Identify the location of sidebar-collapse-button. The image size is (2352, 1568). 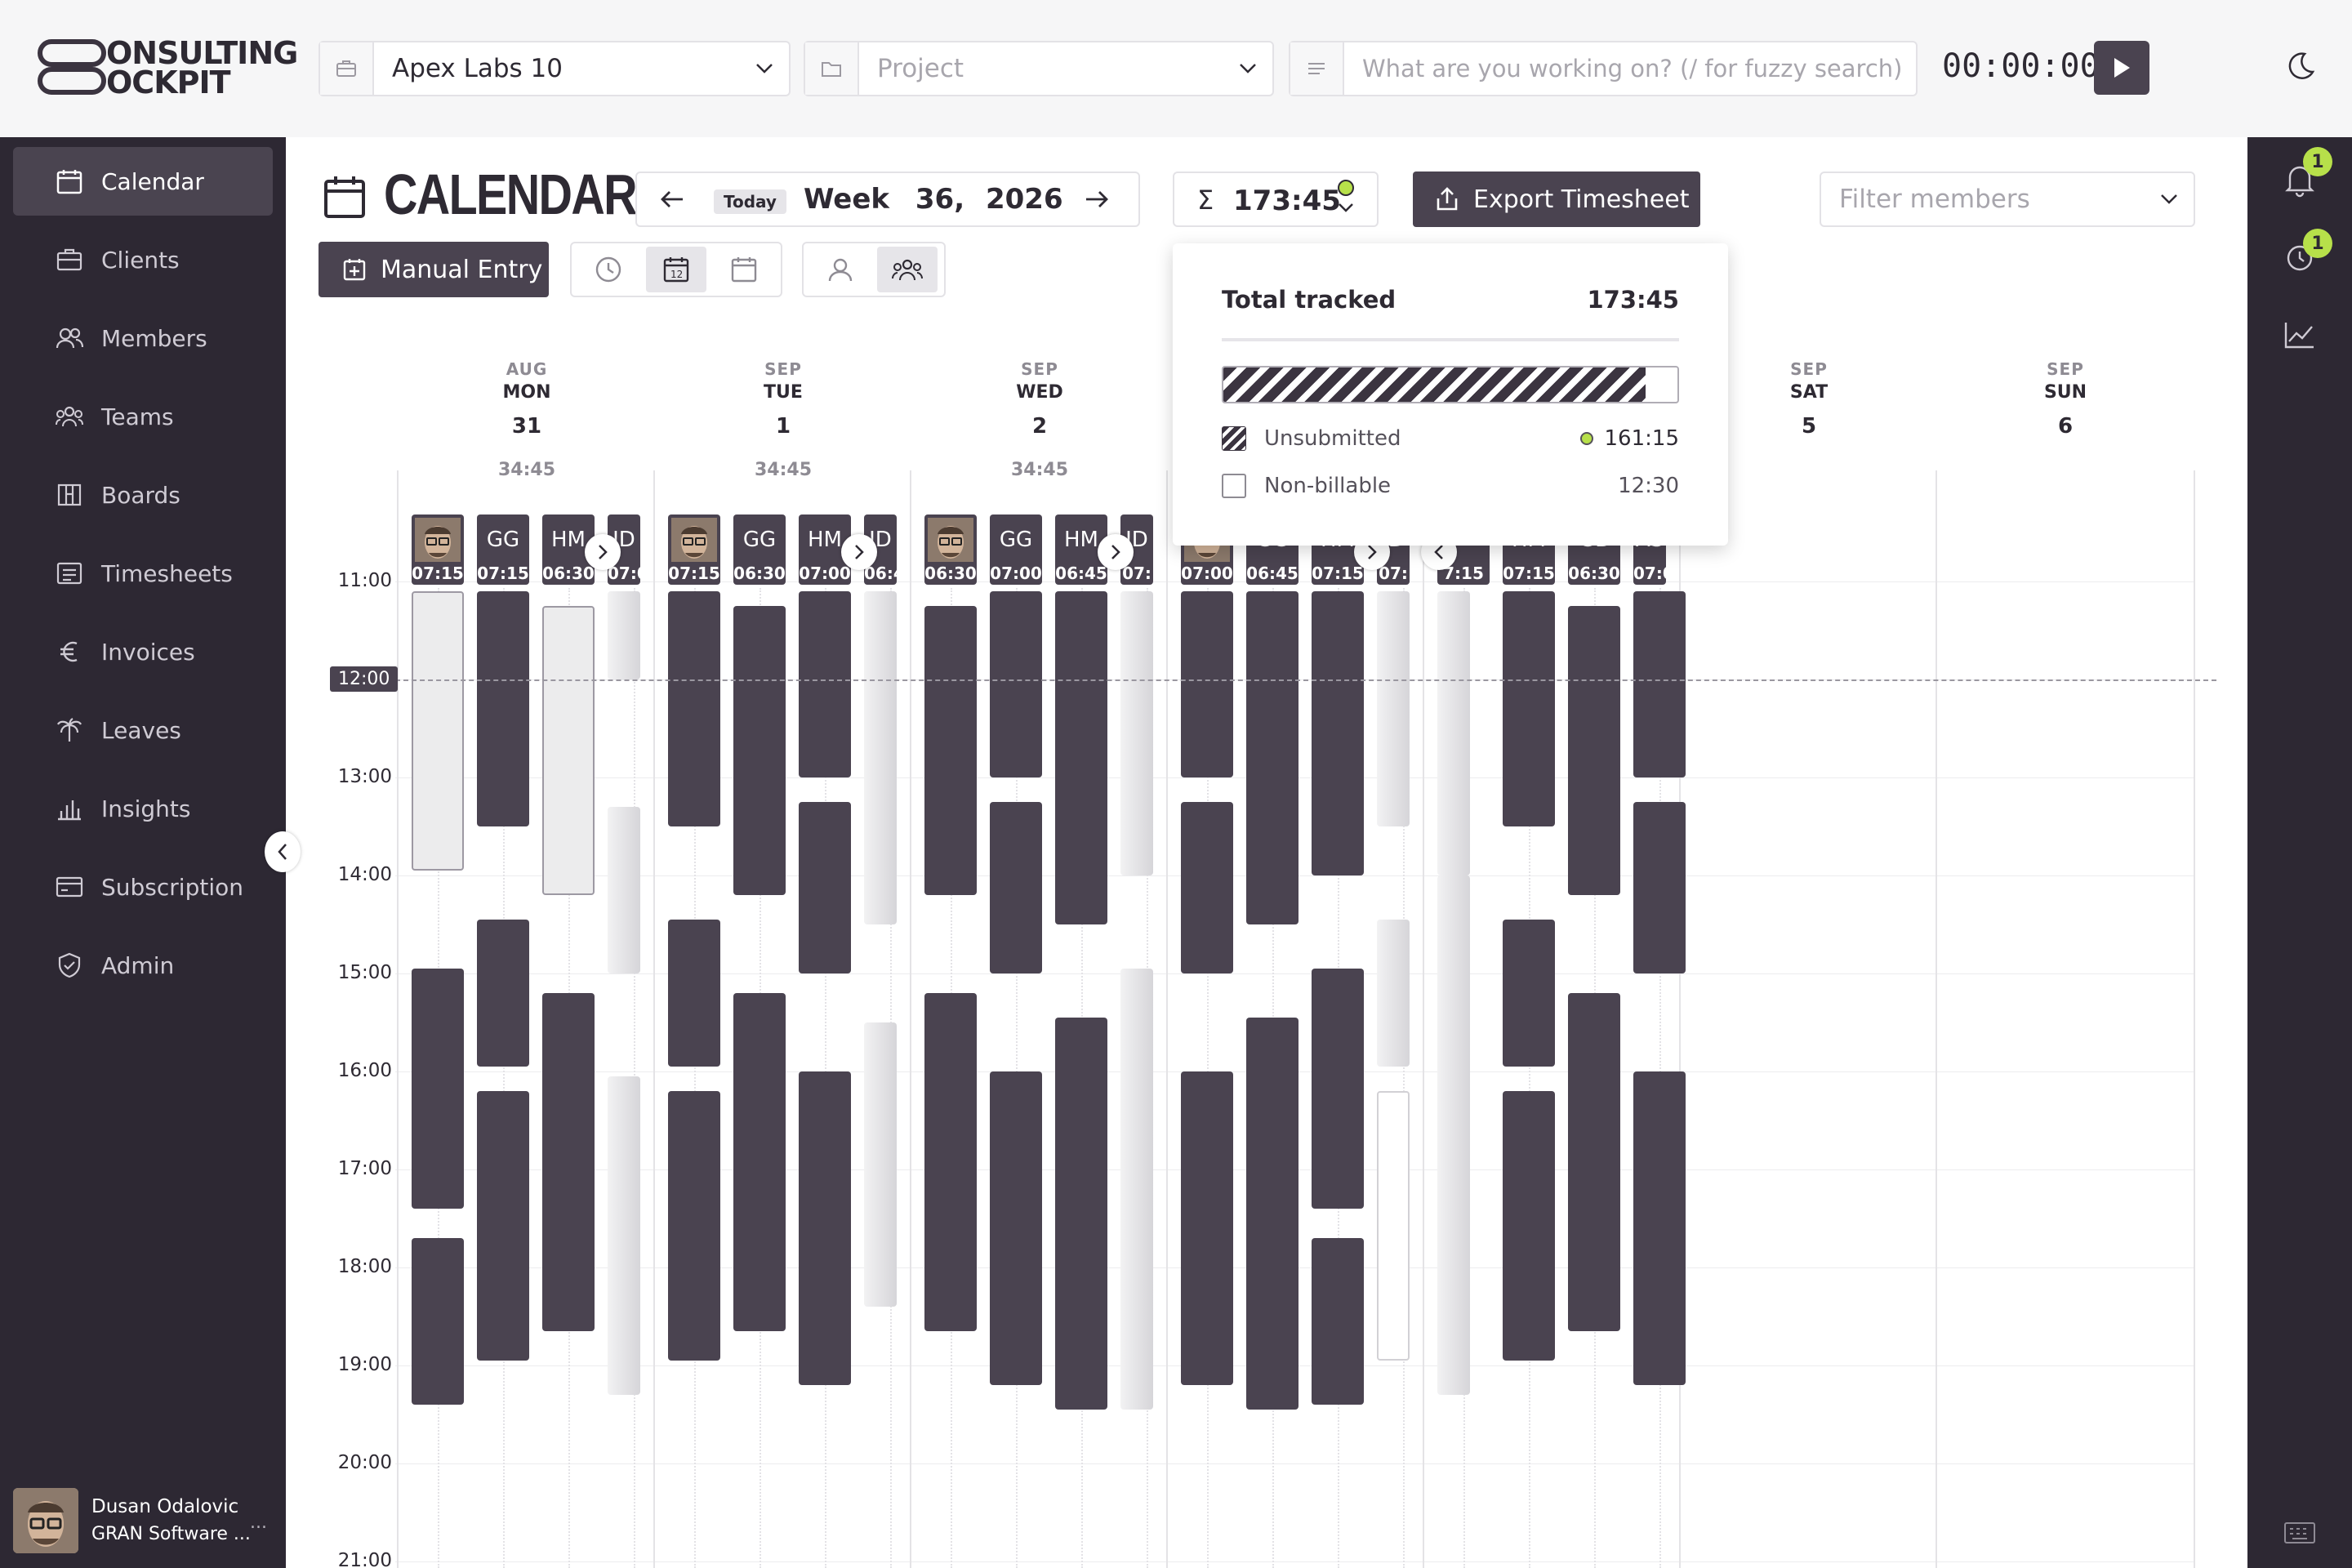
(283, 851).